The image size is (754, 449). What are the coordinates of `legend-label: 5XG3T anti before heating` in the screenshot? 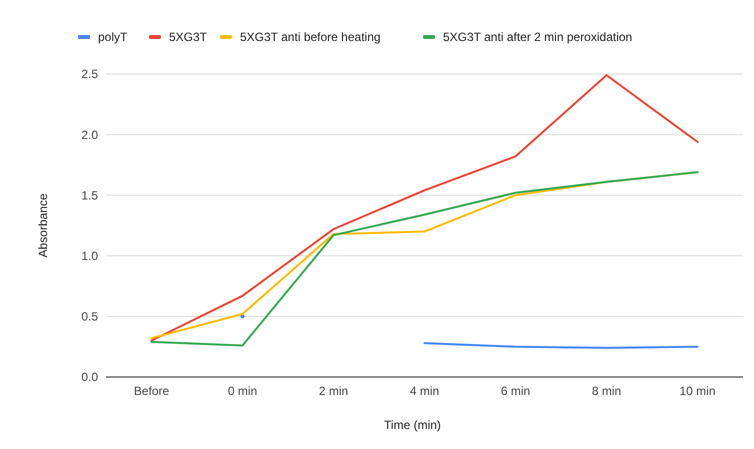 It's located at (310, 37).